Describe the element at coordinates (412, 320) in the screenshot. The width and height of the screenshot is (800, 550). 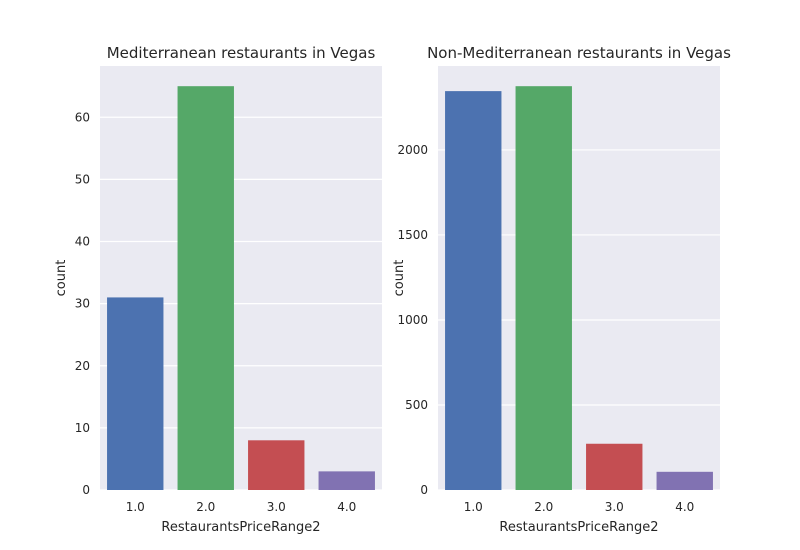
I see `y-tick-label: 1000` at that location.